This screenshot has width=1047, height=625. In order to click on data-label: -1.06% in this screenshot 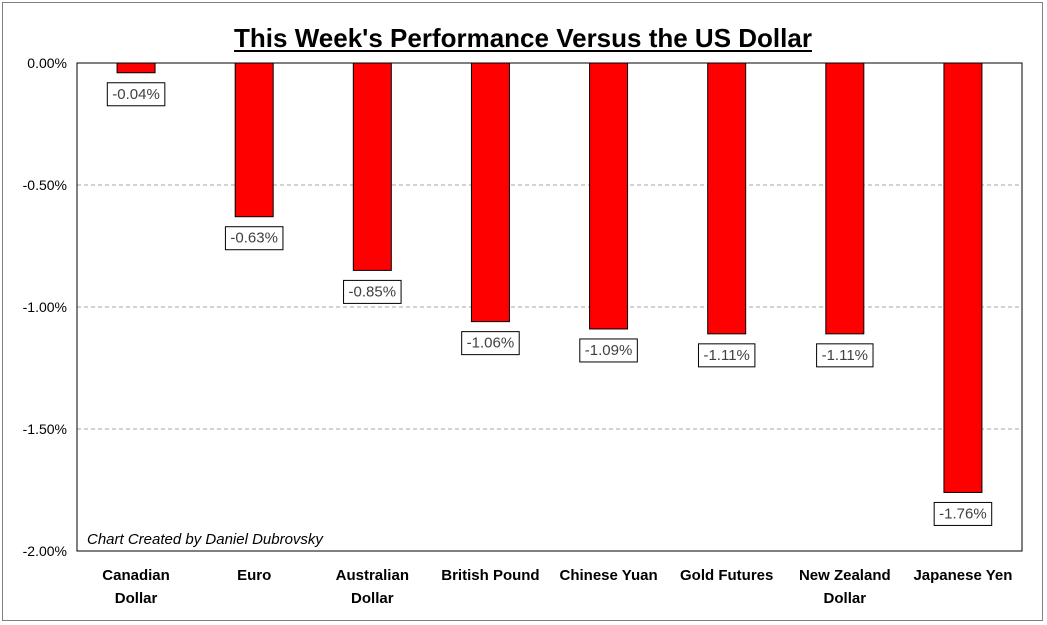, I will do `click(490, 343)`.